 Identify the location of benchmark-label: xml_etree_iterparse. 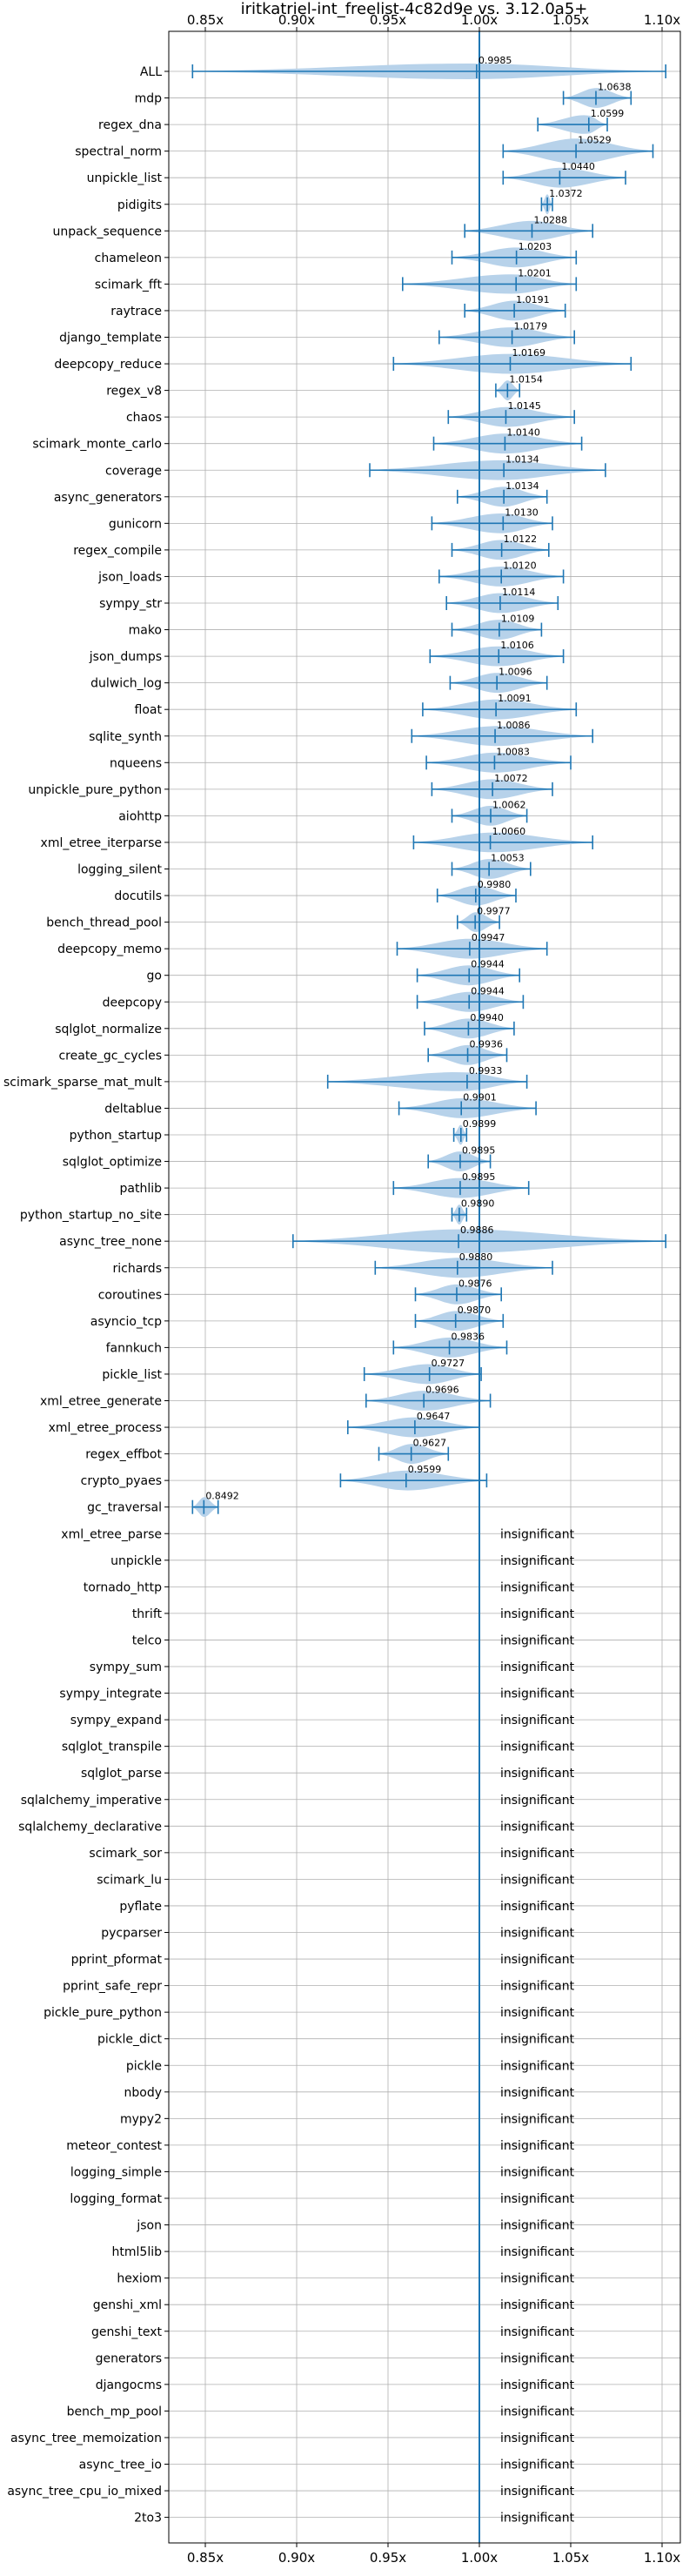
(101, 843).